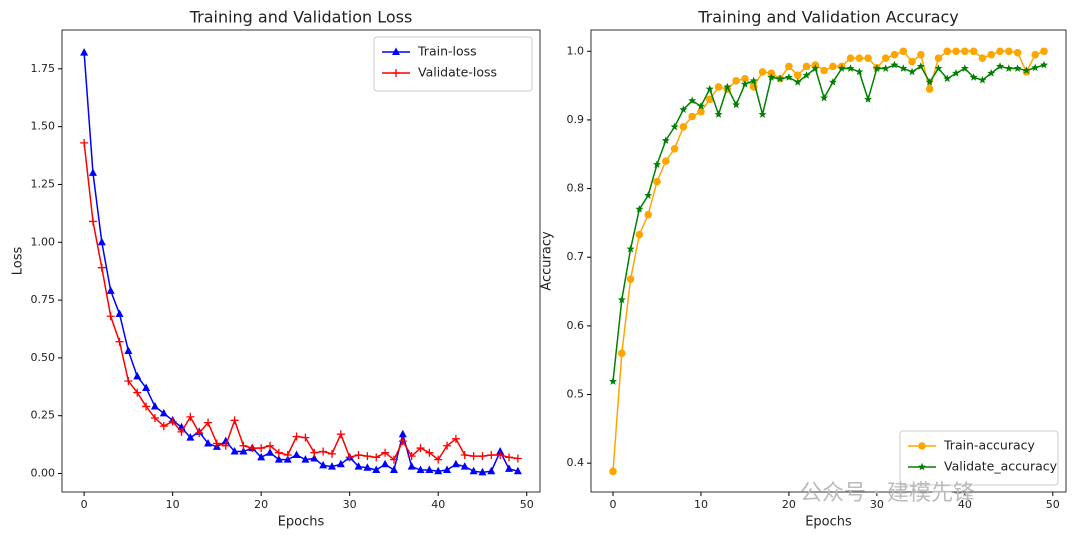 The image size is (1080, 544). I want to click on legend-box, so click(453, 64).